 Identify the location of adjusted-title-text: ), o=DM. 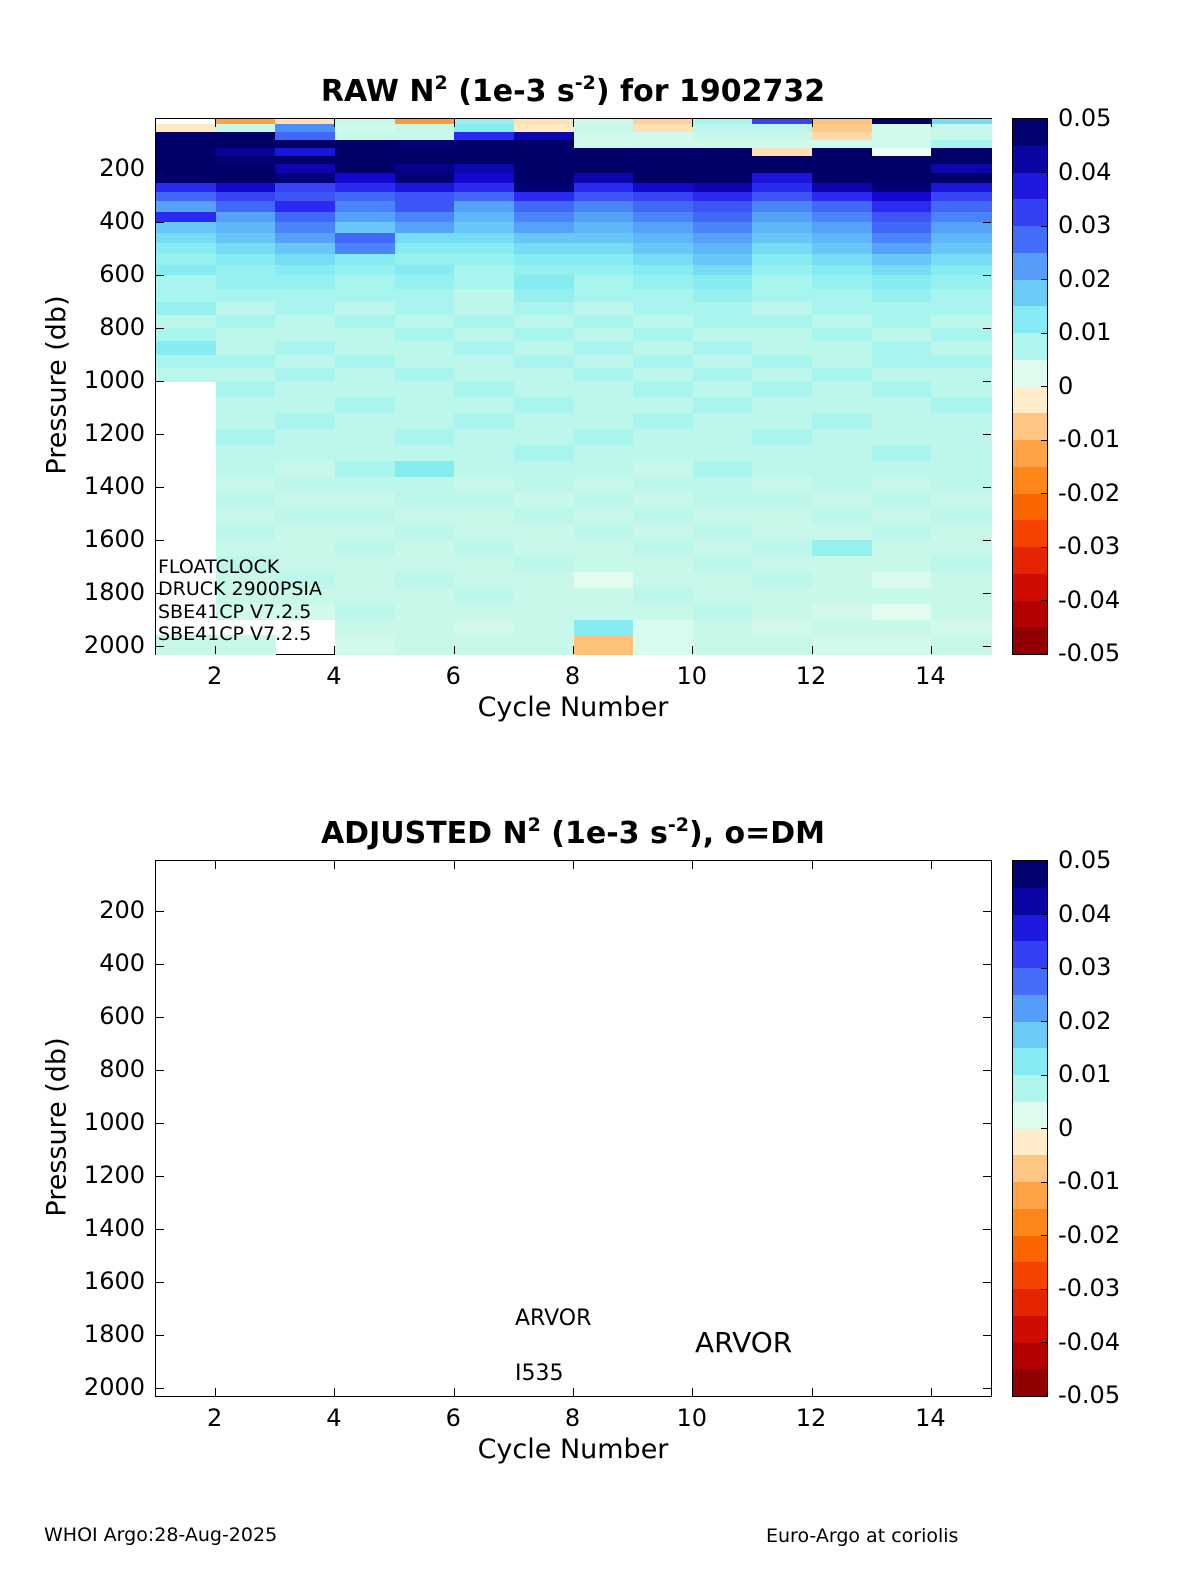
(757, 833).